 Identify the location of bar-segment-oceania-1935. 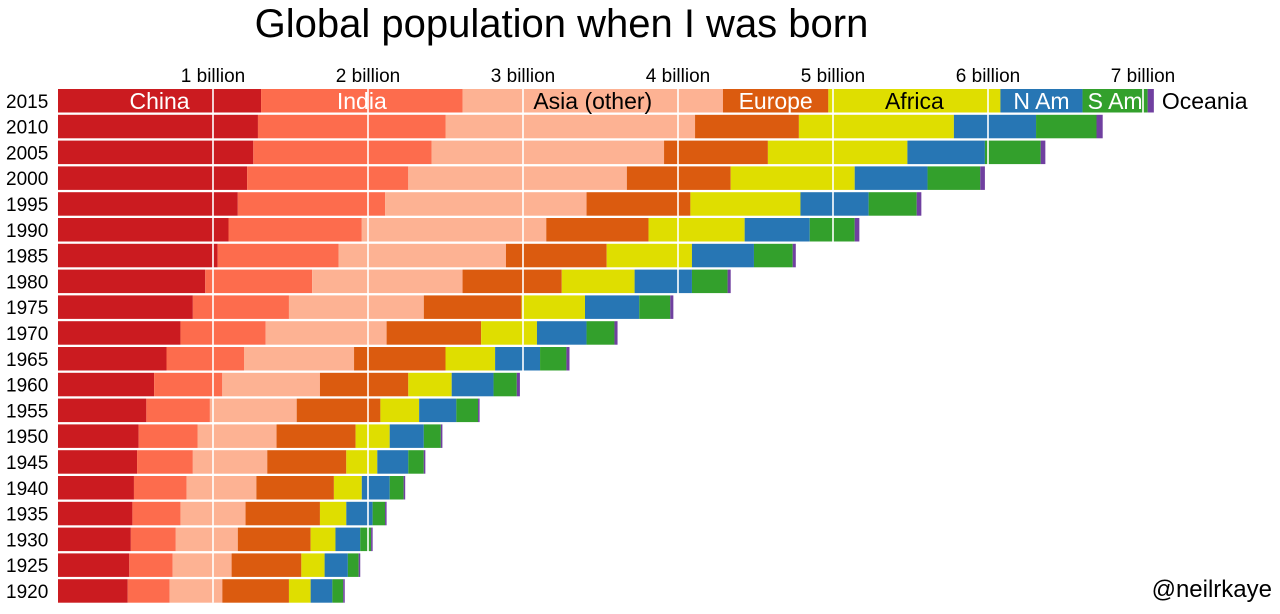
(386, 513).